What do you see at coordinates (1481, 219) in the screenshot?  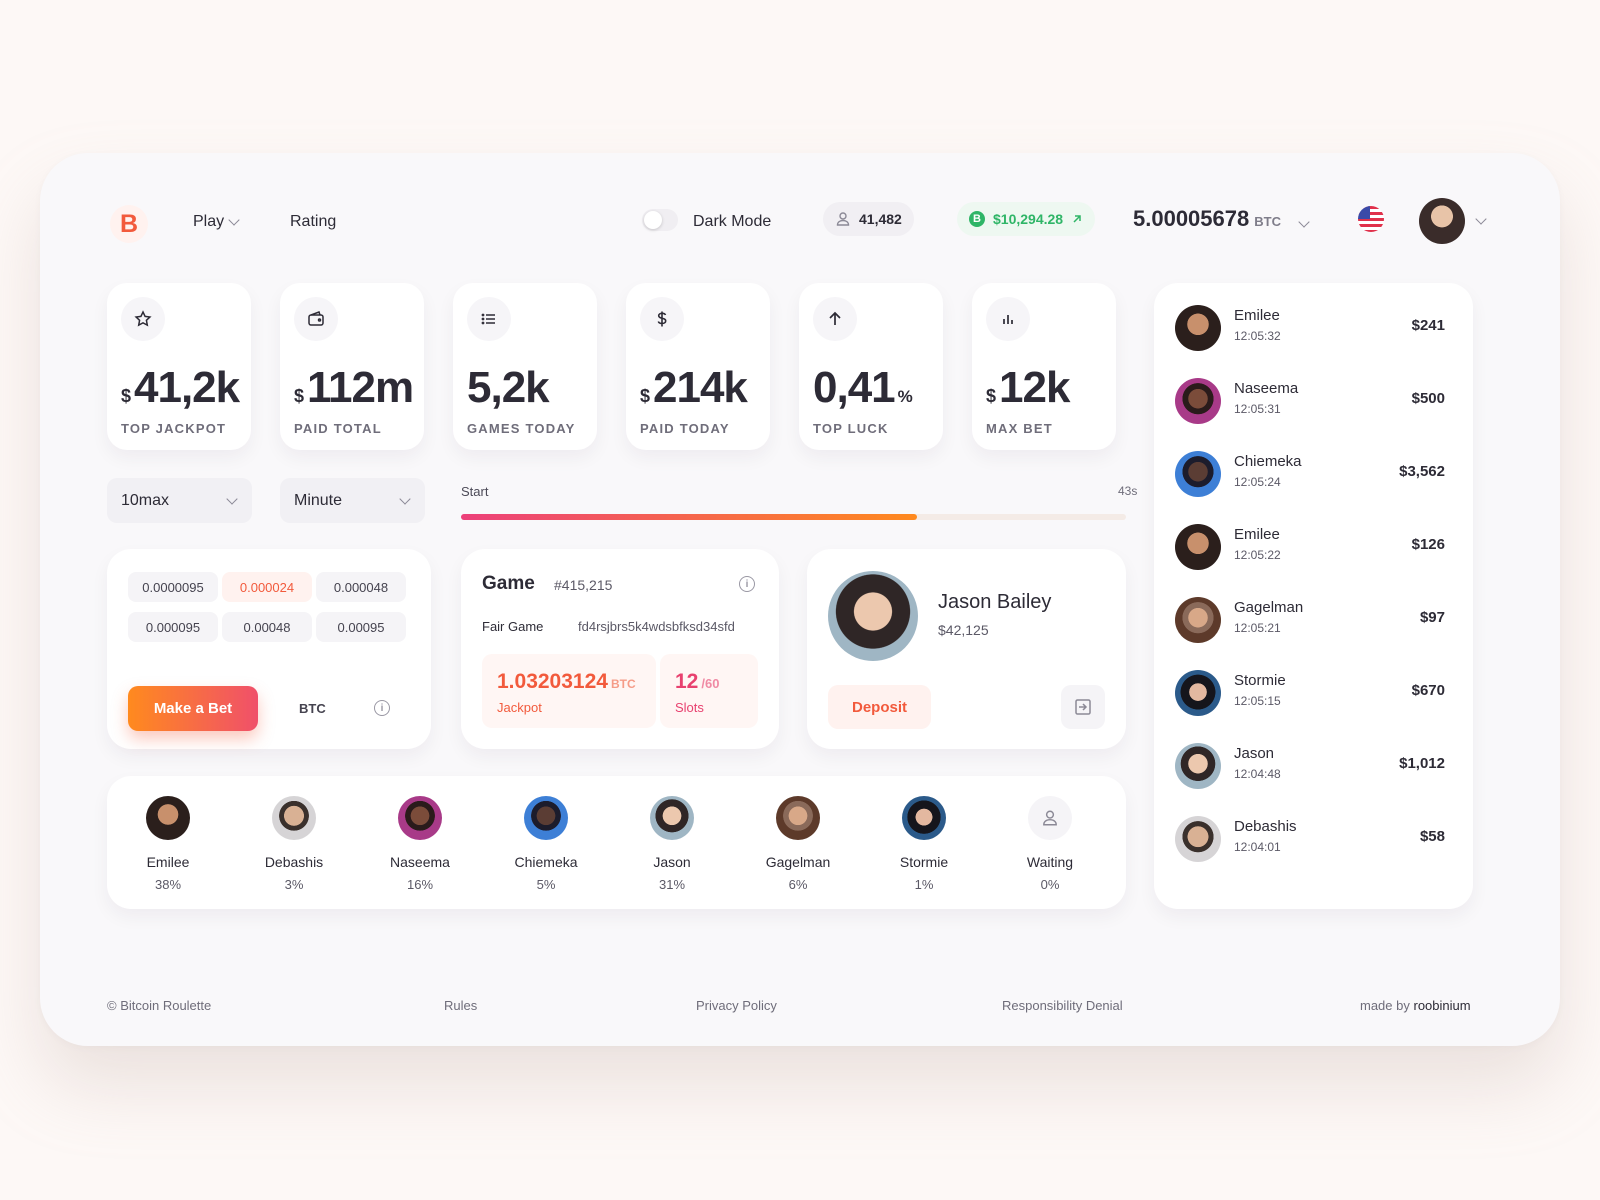 I see `profile-chevron-down-icon` at bounding box center [1481, 219].